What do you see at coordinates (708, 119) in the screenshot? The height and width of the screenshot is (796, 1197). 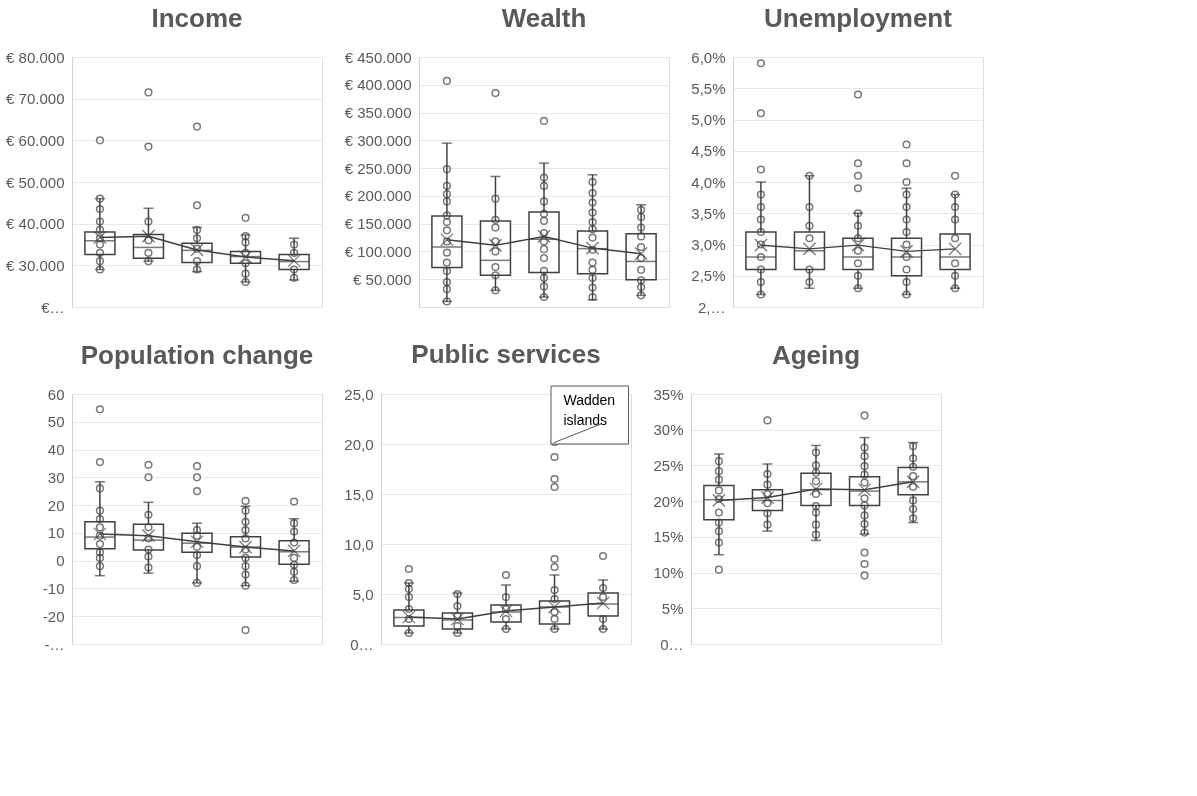 I see `y-tick-label: 5,0%` at bounding box center [708, 119].